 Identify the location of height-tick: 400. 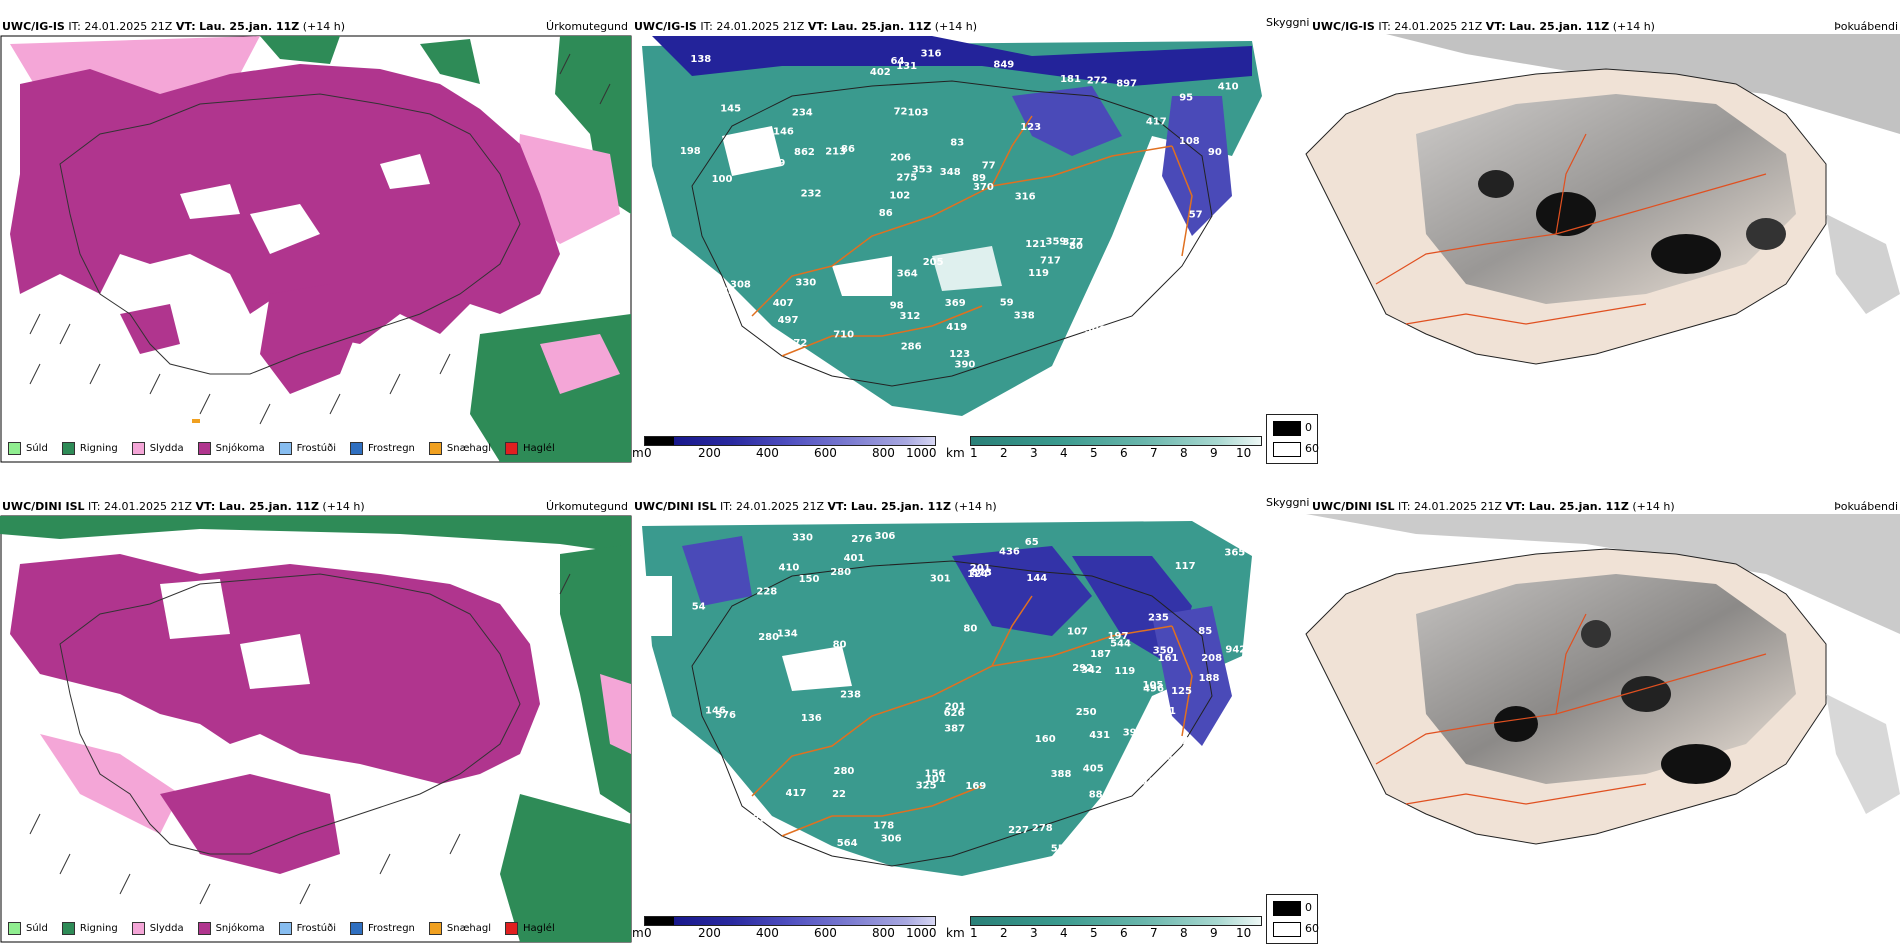
(767, 933).